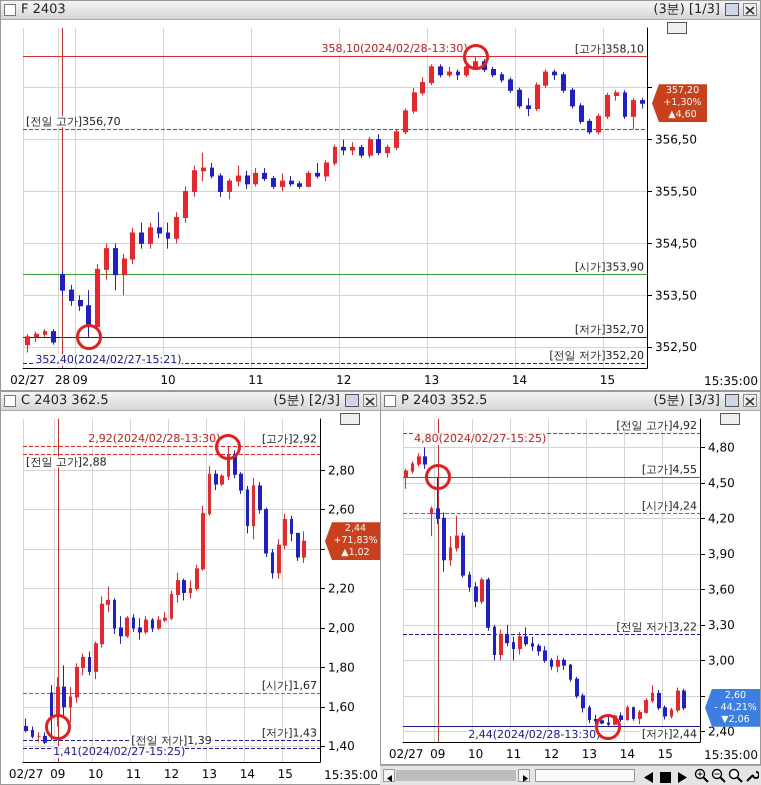 Image resolution: width=761 pixels, height=785 pixels. Describe the element at coordinates (171, 741) in the screenshot. I see `ref-line-label: [전일 저가]1,39` at that location.